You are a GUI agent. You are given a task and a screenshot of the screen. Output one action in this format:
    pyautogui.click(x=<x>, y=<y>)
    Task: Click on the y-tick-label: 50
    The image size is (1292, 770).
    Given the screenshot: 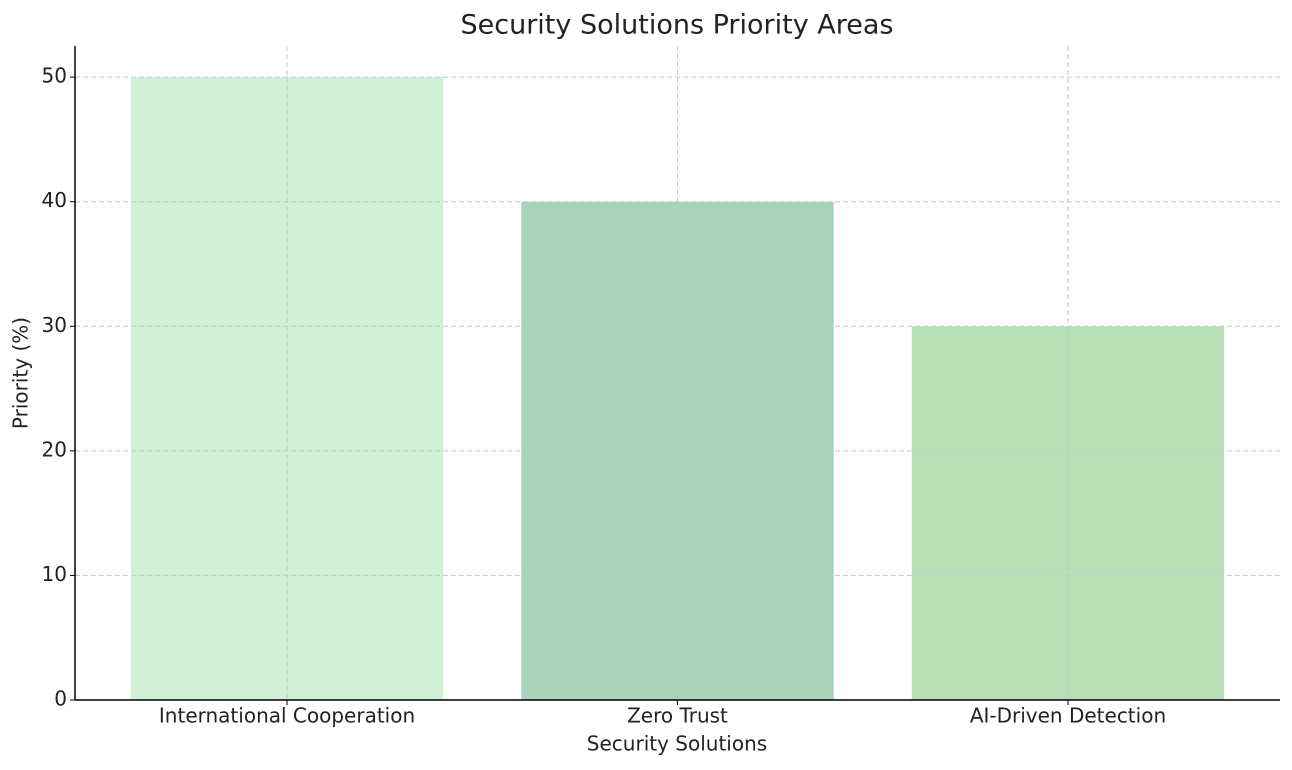 What is the action you would take?
    pyautogui.click(x=54, y=76)
    